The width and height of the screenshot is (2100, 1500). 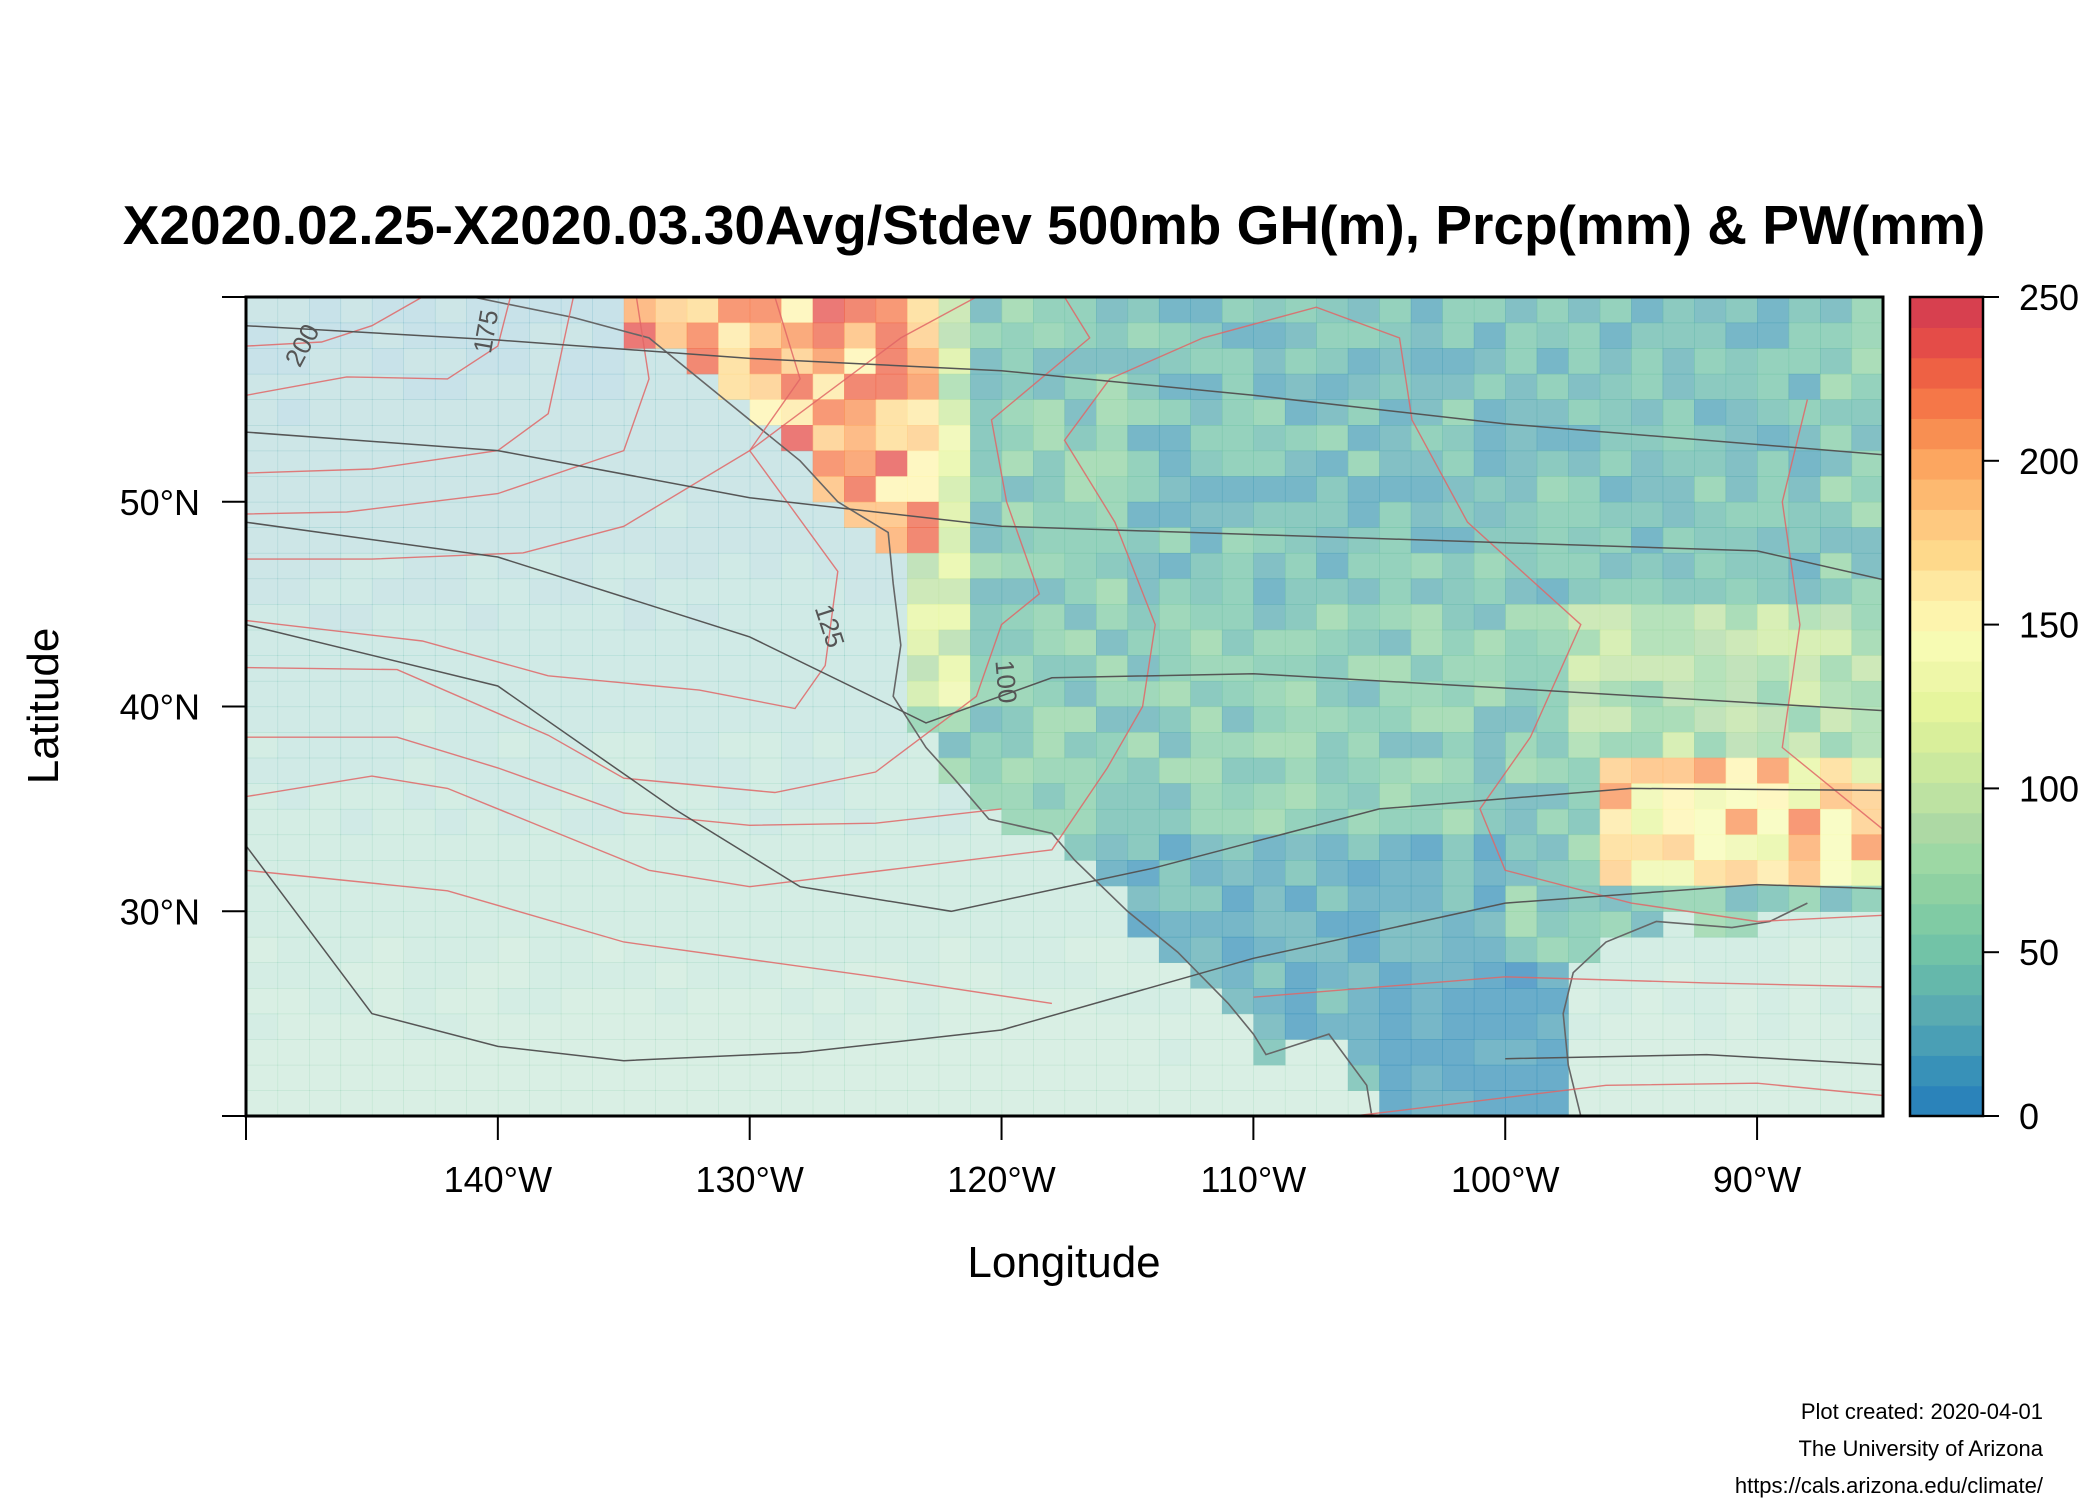 I want to click on colorbar-tick-label: 50, so click(x=2039, y=952).